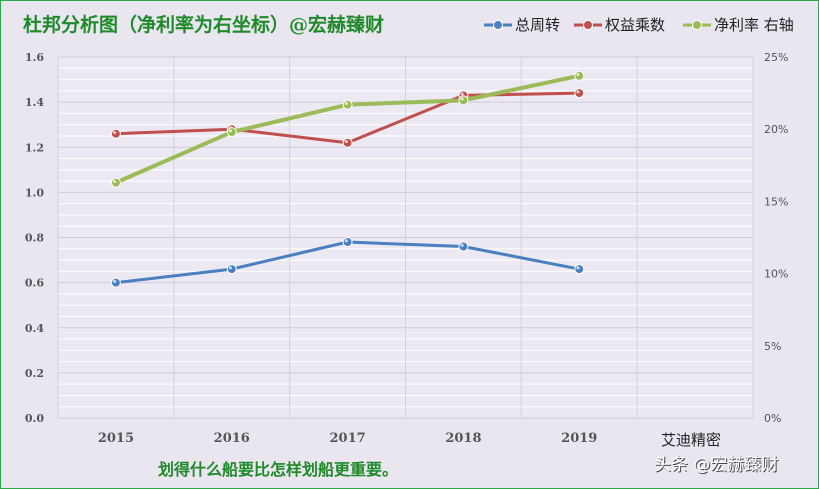 This screenshot has width=819, height=489. What do you see at coordinates (754, 25) in the screenshot?
I see `legend-label: 净利率 右轴` at bounding box center [754, 25].